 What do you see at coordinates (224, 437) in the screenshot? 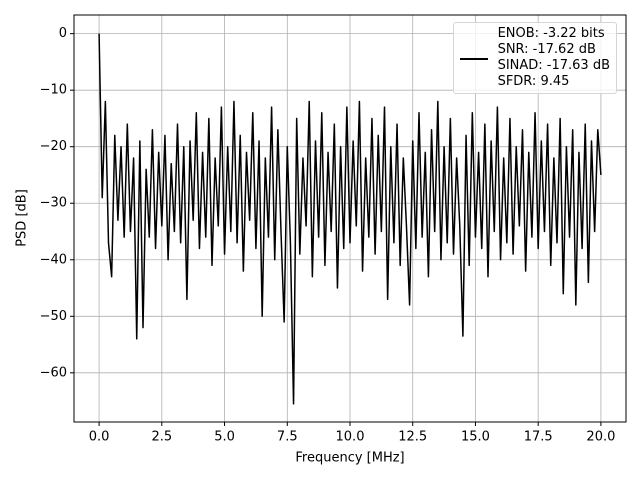
I see `x-tick-label: 5.0` at bounding box center [224, 437].